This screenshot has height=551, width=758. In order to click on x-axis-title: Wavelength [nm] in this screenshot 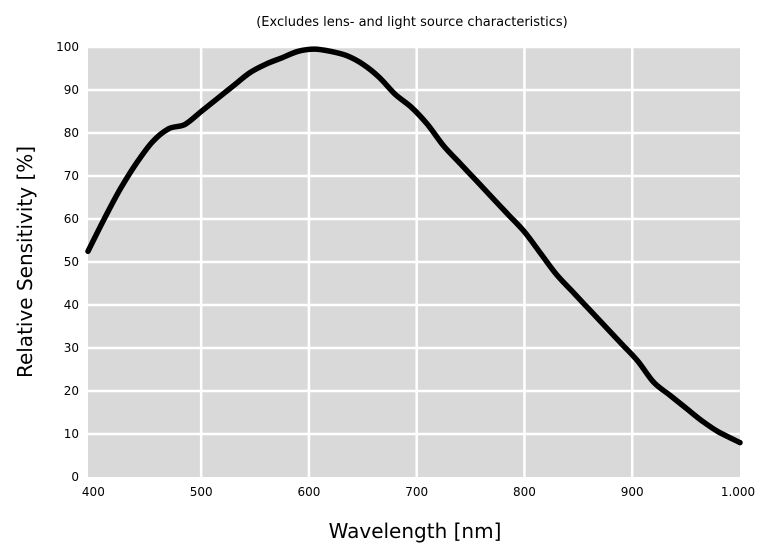, I will do `click(415, 531)`.